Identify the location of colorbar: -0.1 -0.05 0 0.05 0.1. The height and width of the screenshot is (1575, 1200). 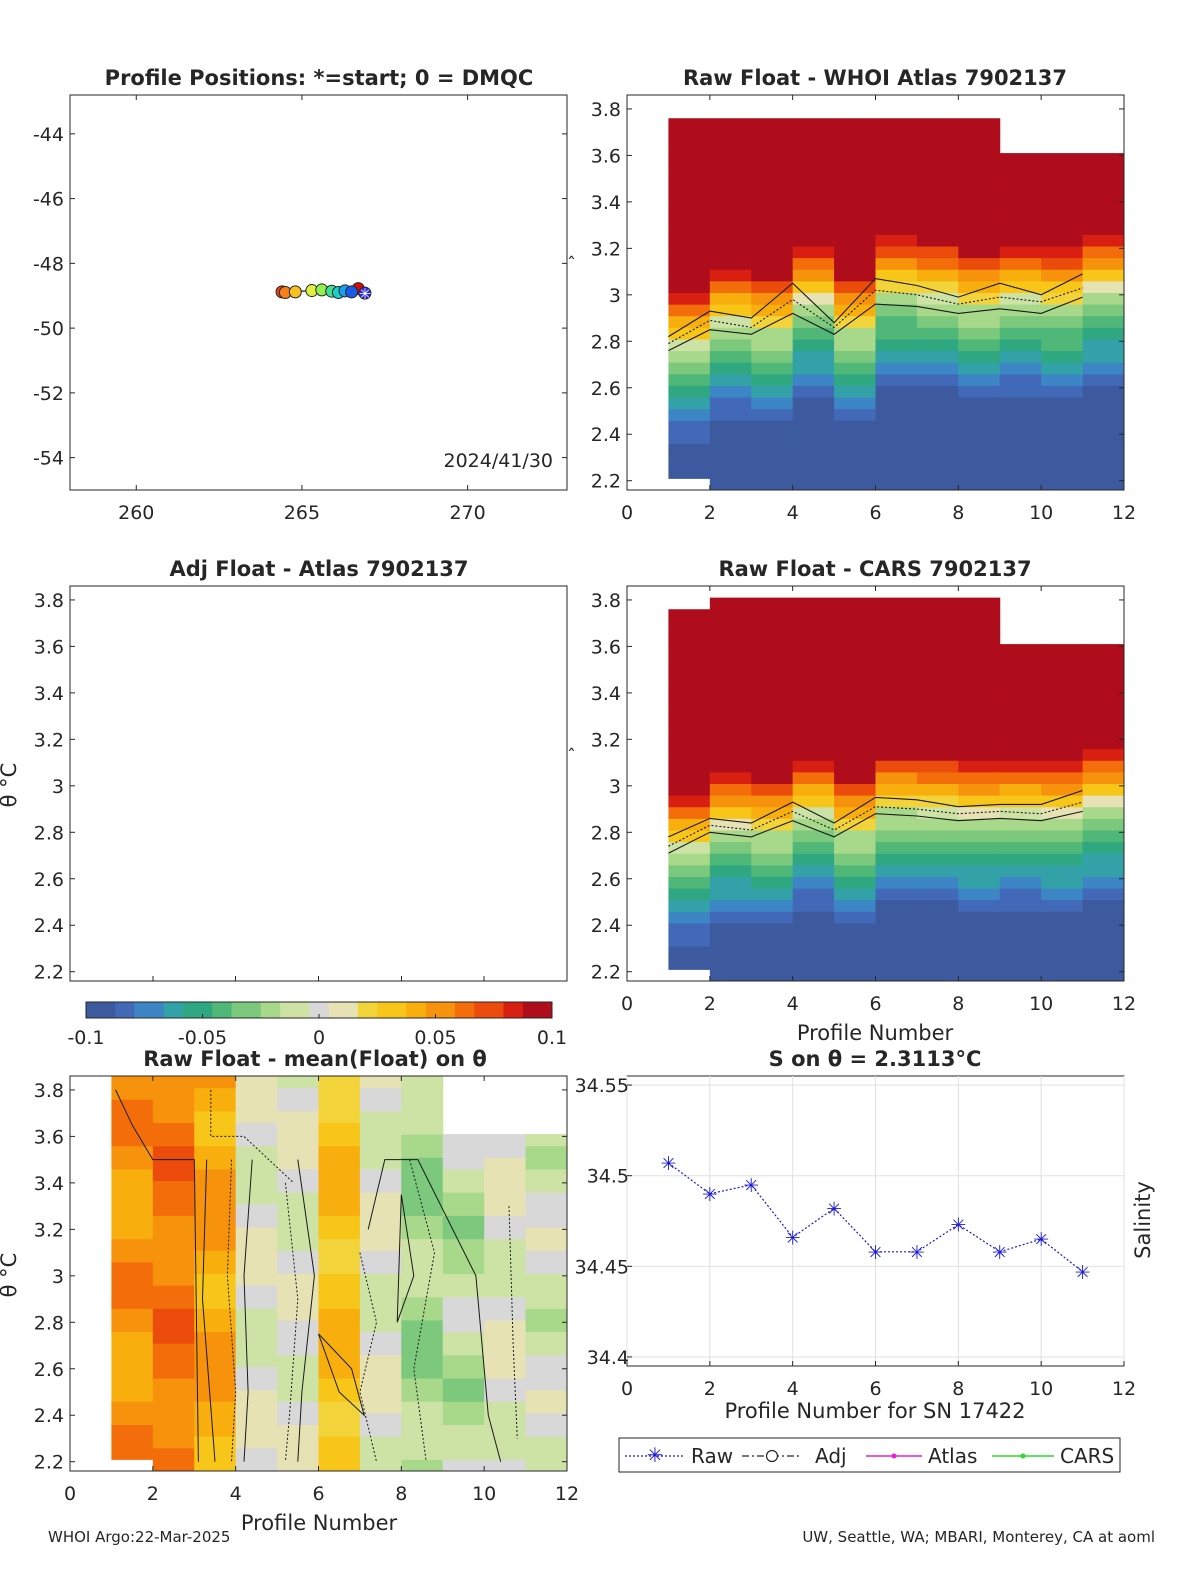
(317, 1025).